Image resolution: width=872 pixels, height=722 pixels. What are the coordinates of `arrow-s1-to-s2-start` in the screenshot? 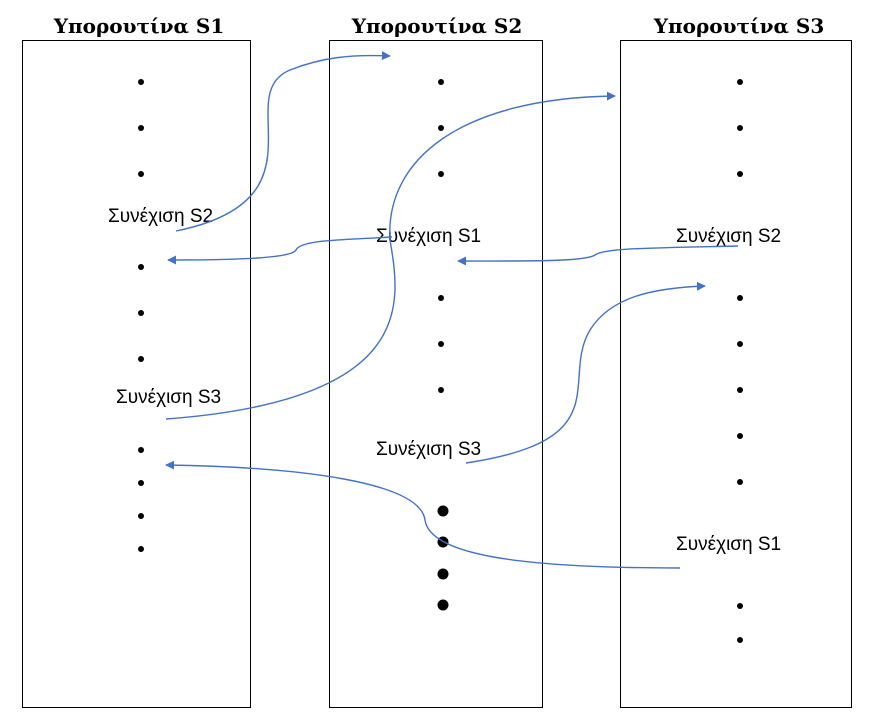 It's located at (283, 141).